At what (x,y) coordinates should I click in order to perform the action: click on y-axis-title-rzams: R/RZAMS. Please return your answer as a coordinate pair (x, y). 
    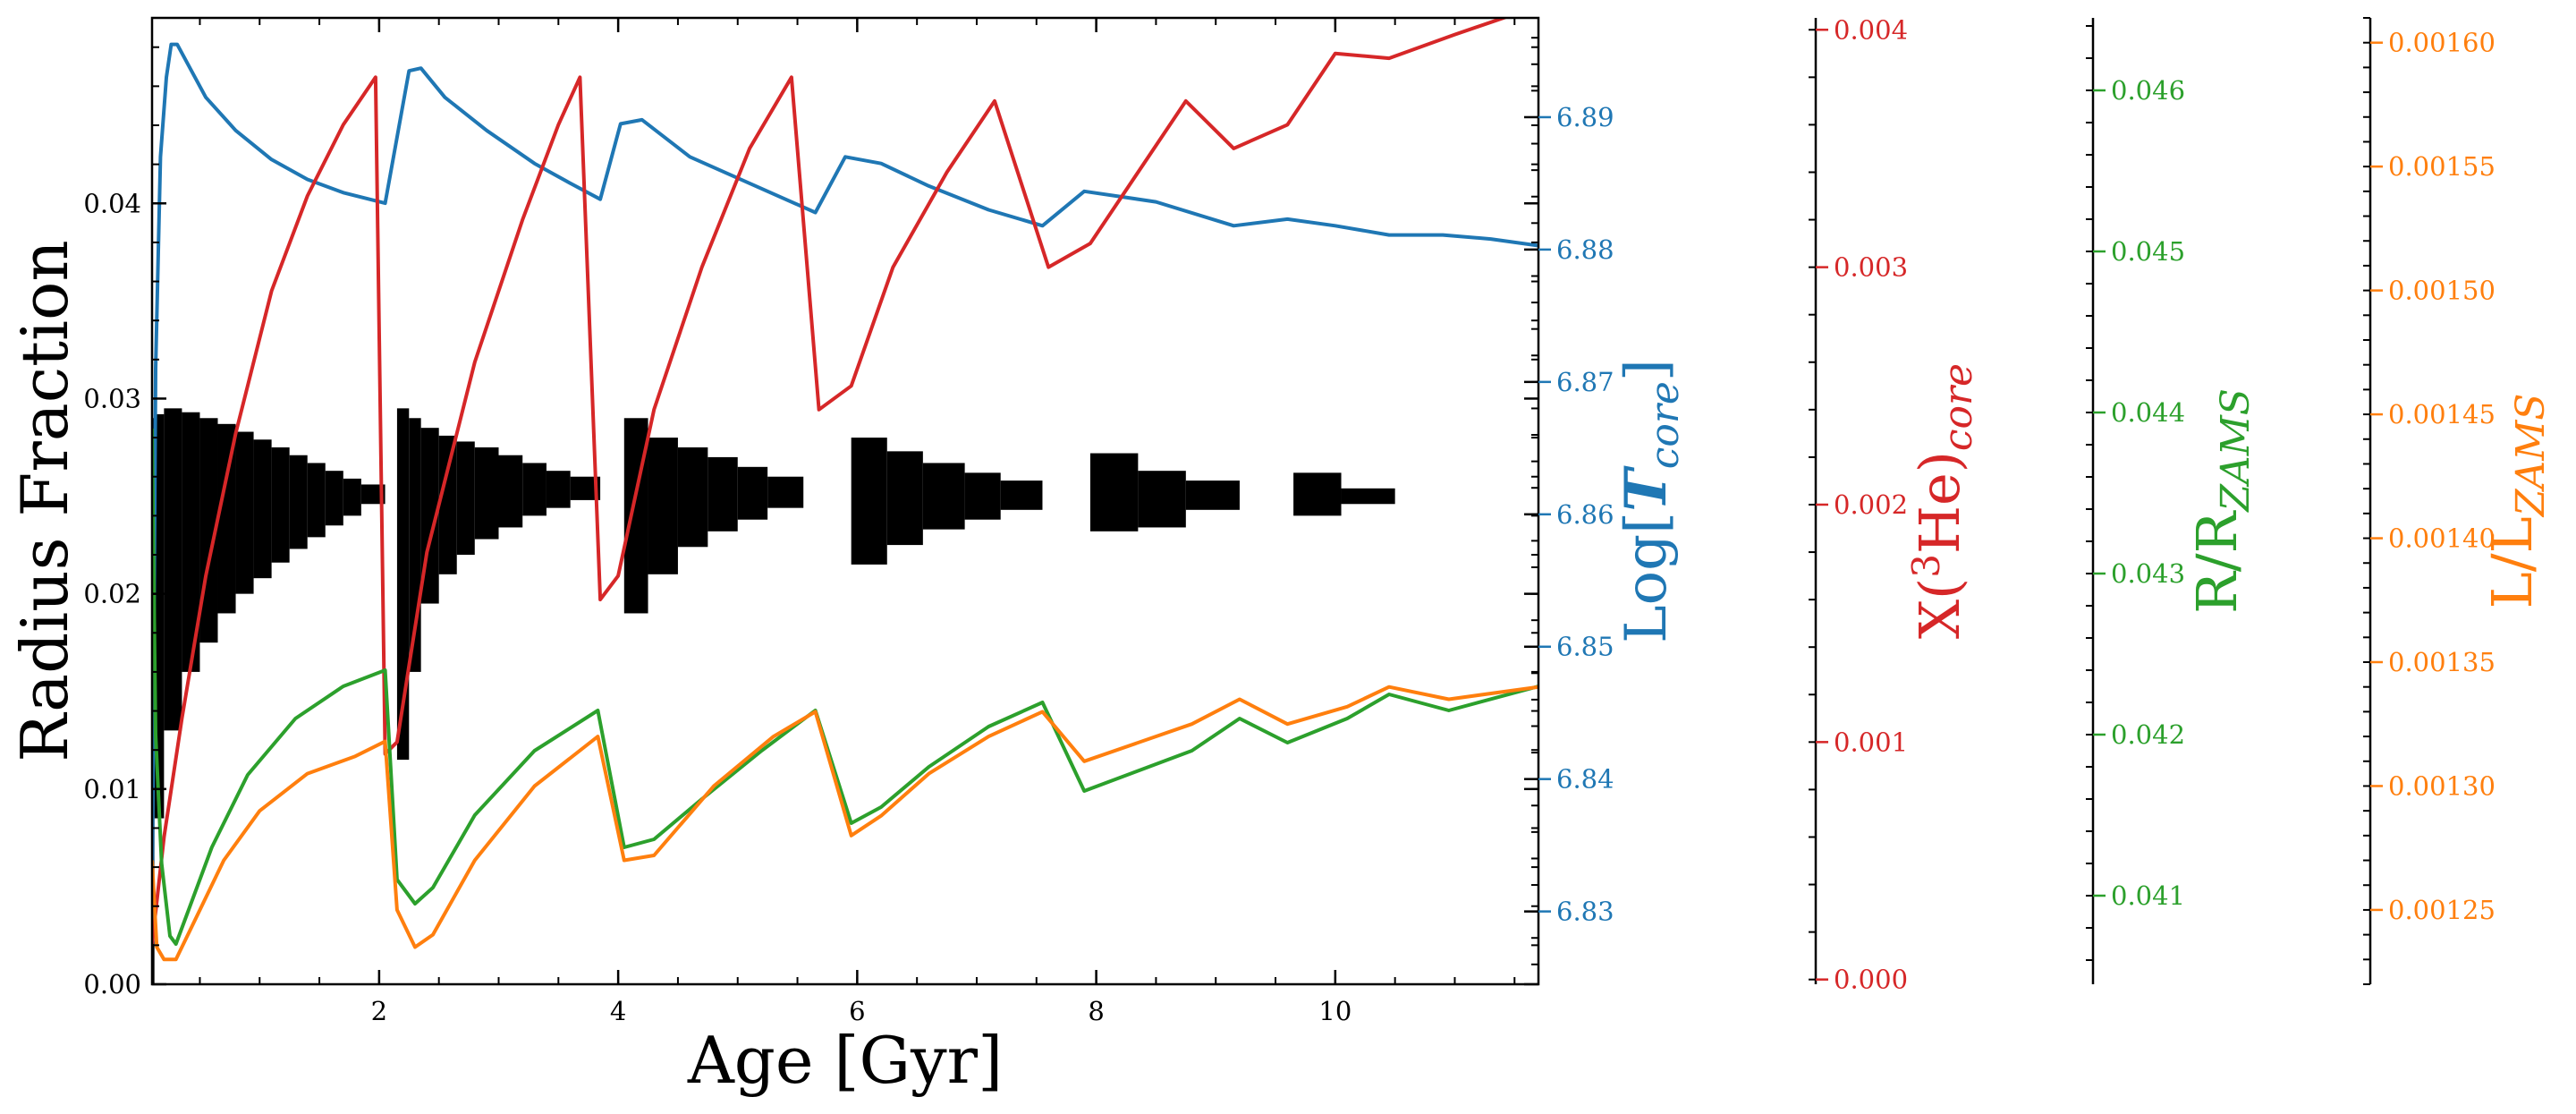
    Looking at the image, I should click on (2221, 501).